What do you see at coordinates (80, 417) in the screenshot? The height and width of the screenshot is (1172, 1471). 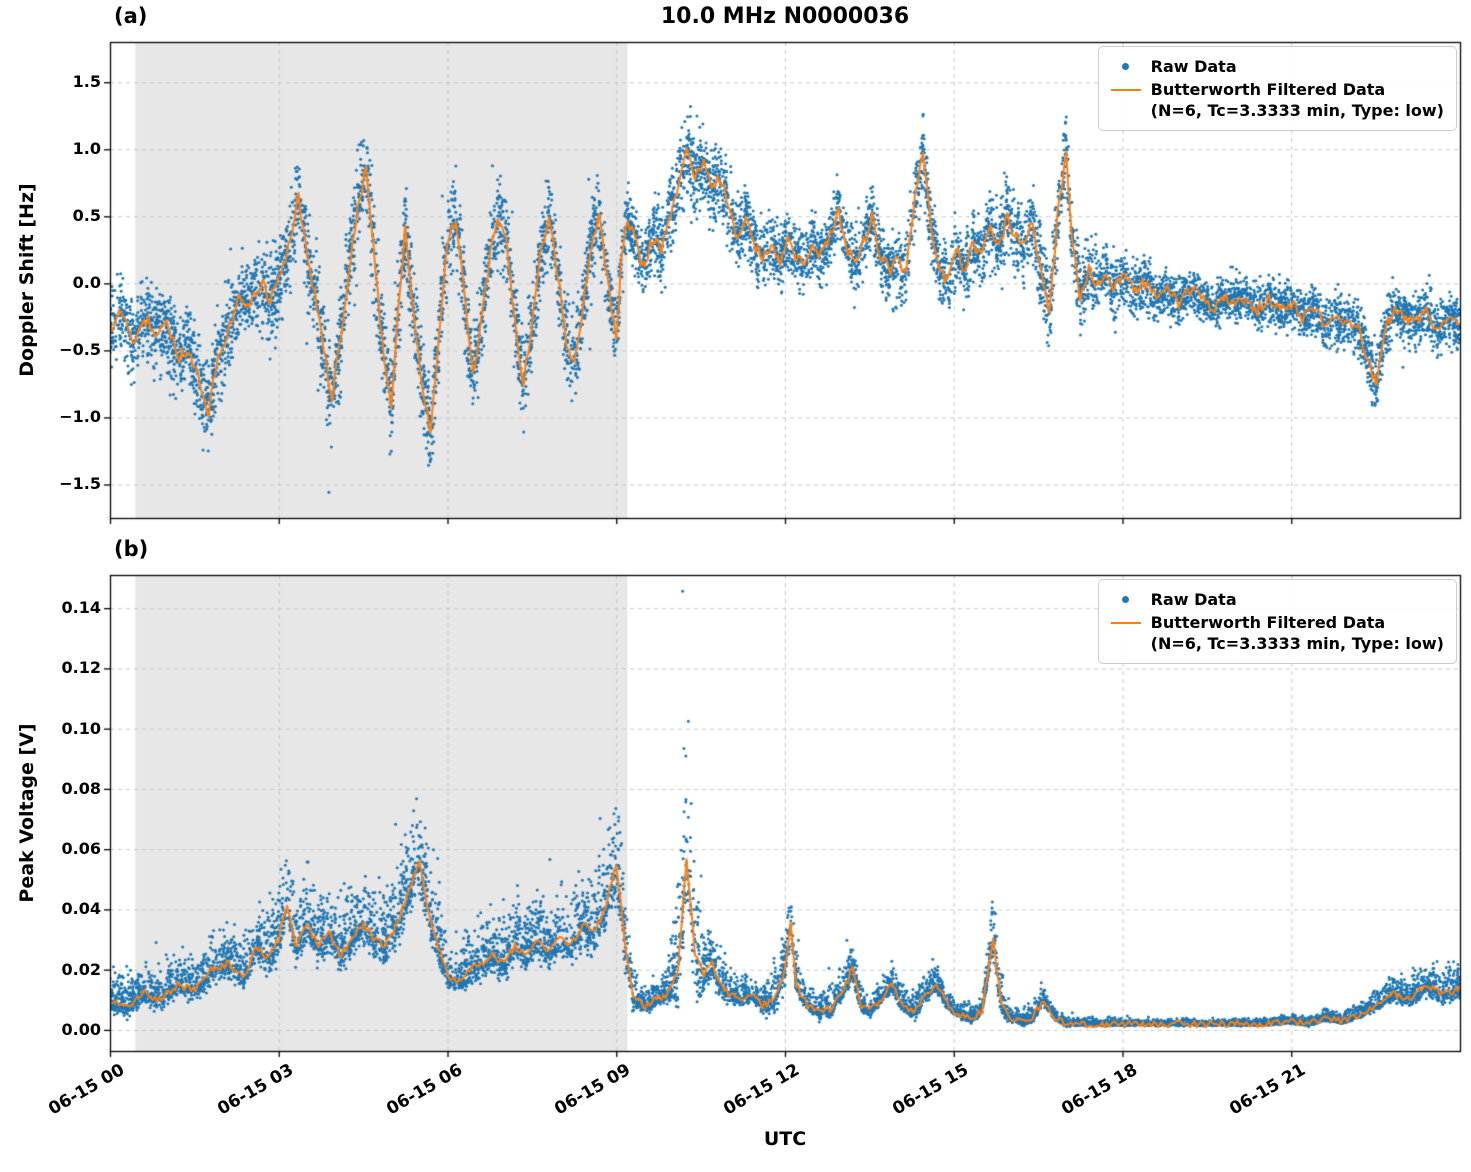 I see `y-tick-label: −1.0` at bounding box center [80, 417].